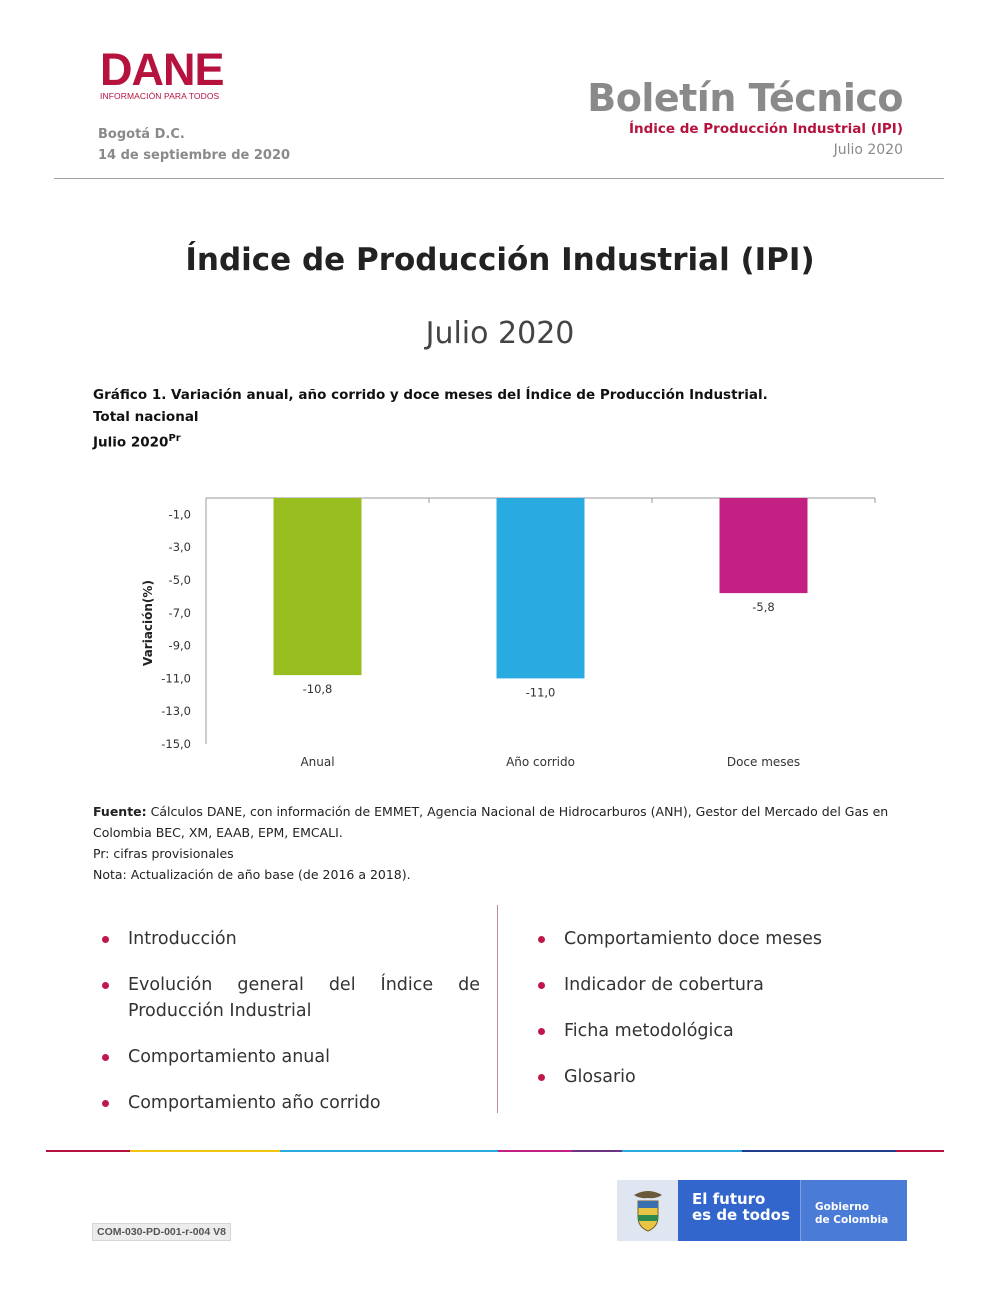 This screenshot has width=1000, height=1294. What do you see at coordinates (842, 1207) in the screenshot?
I see `gov-name-line1: Gobierno` at bounding box center [842, 1207].